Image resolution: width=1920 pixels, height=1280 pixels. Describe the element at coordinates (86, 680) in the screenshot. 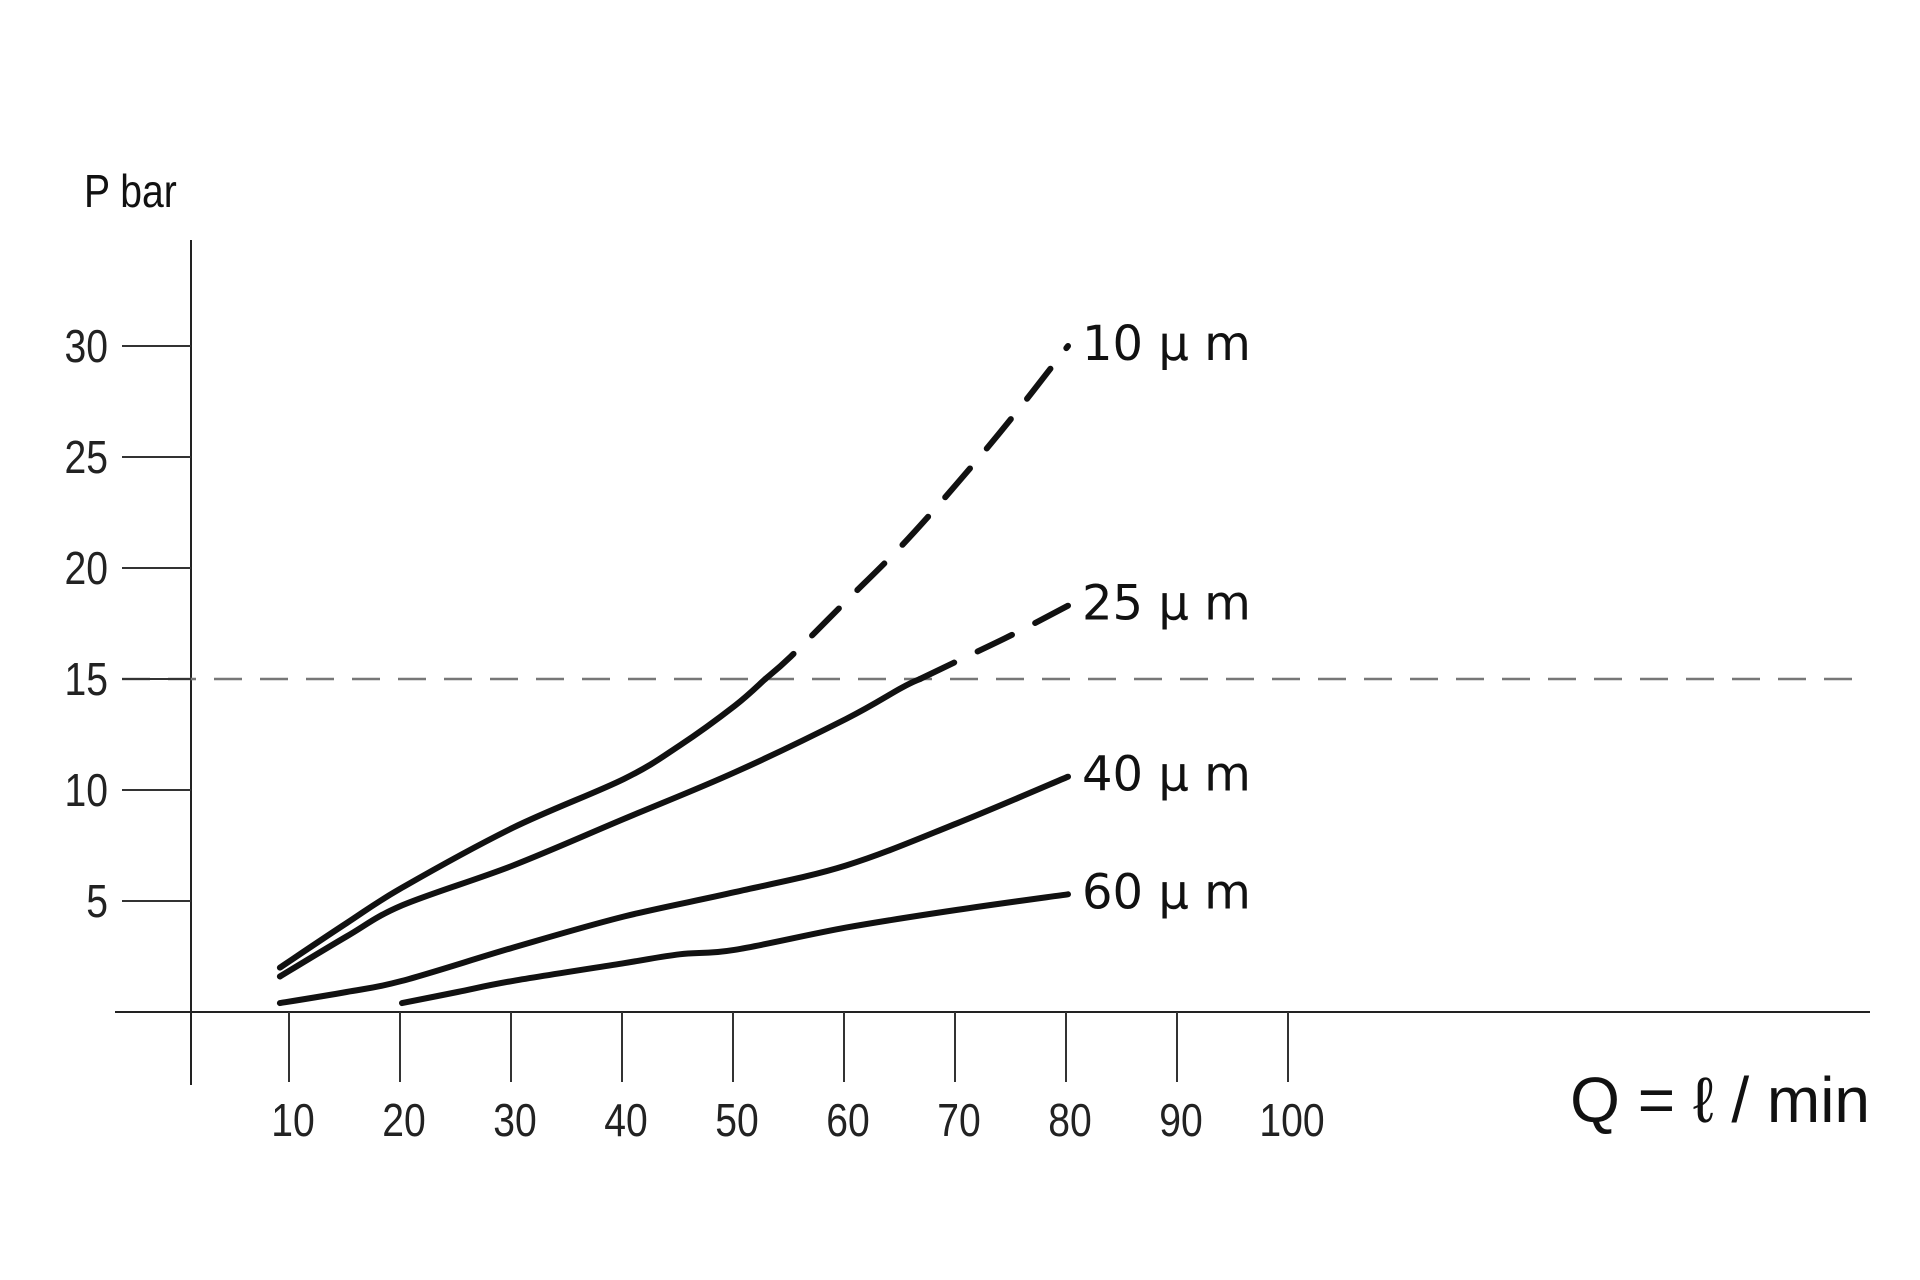

I see `y-tick-label-15: 15` at that location.